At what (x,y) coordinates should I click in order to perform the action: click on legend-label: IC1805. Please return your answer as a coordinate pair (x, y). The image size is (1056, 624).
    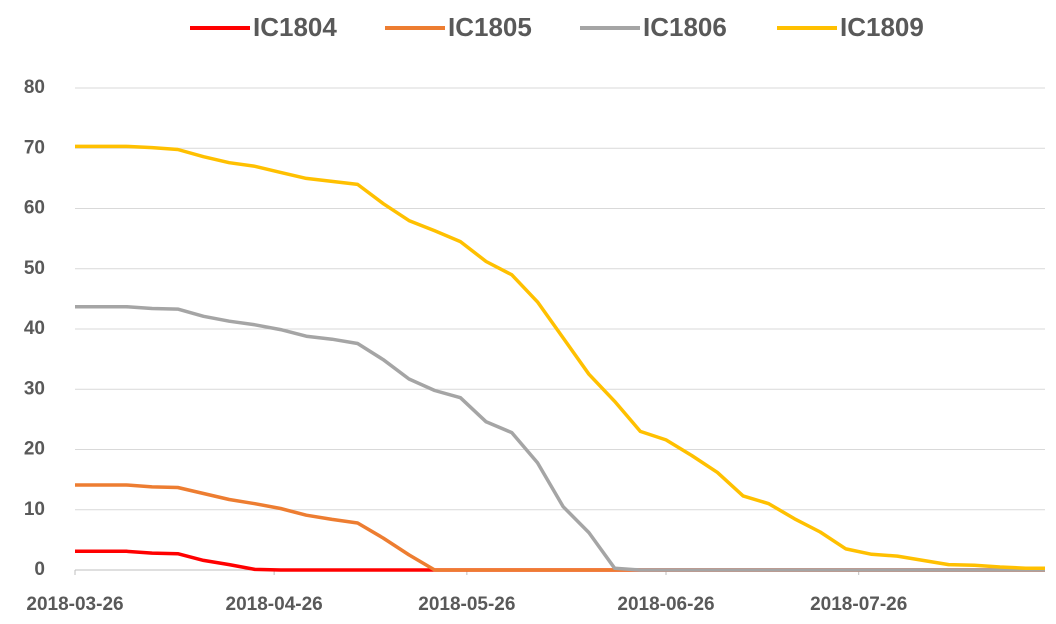
    Looking at the image, I should click on (490, 27).